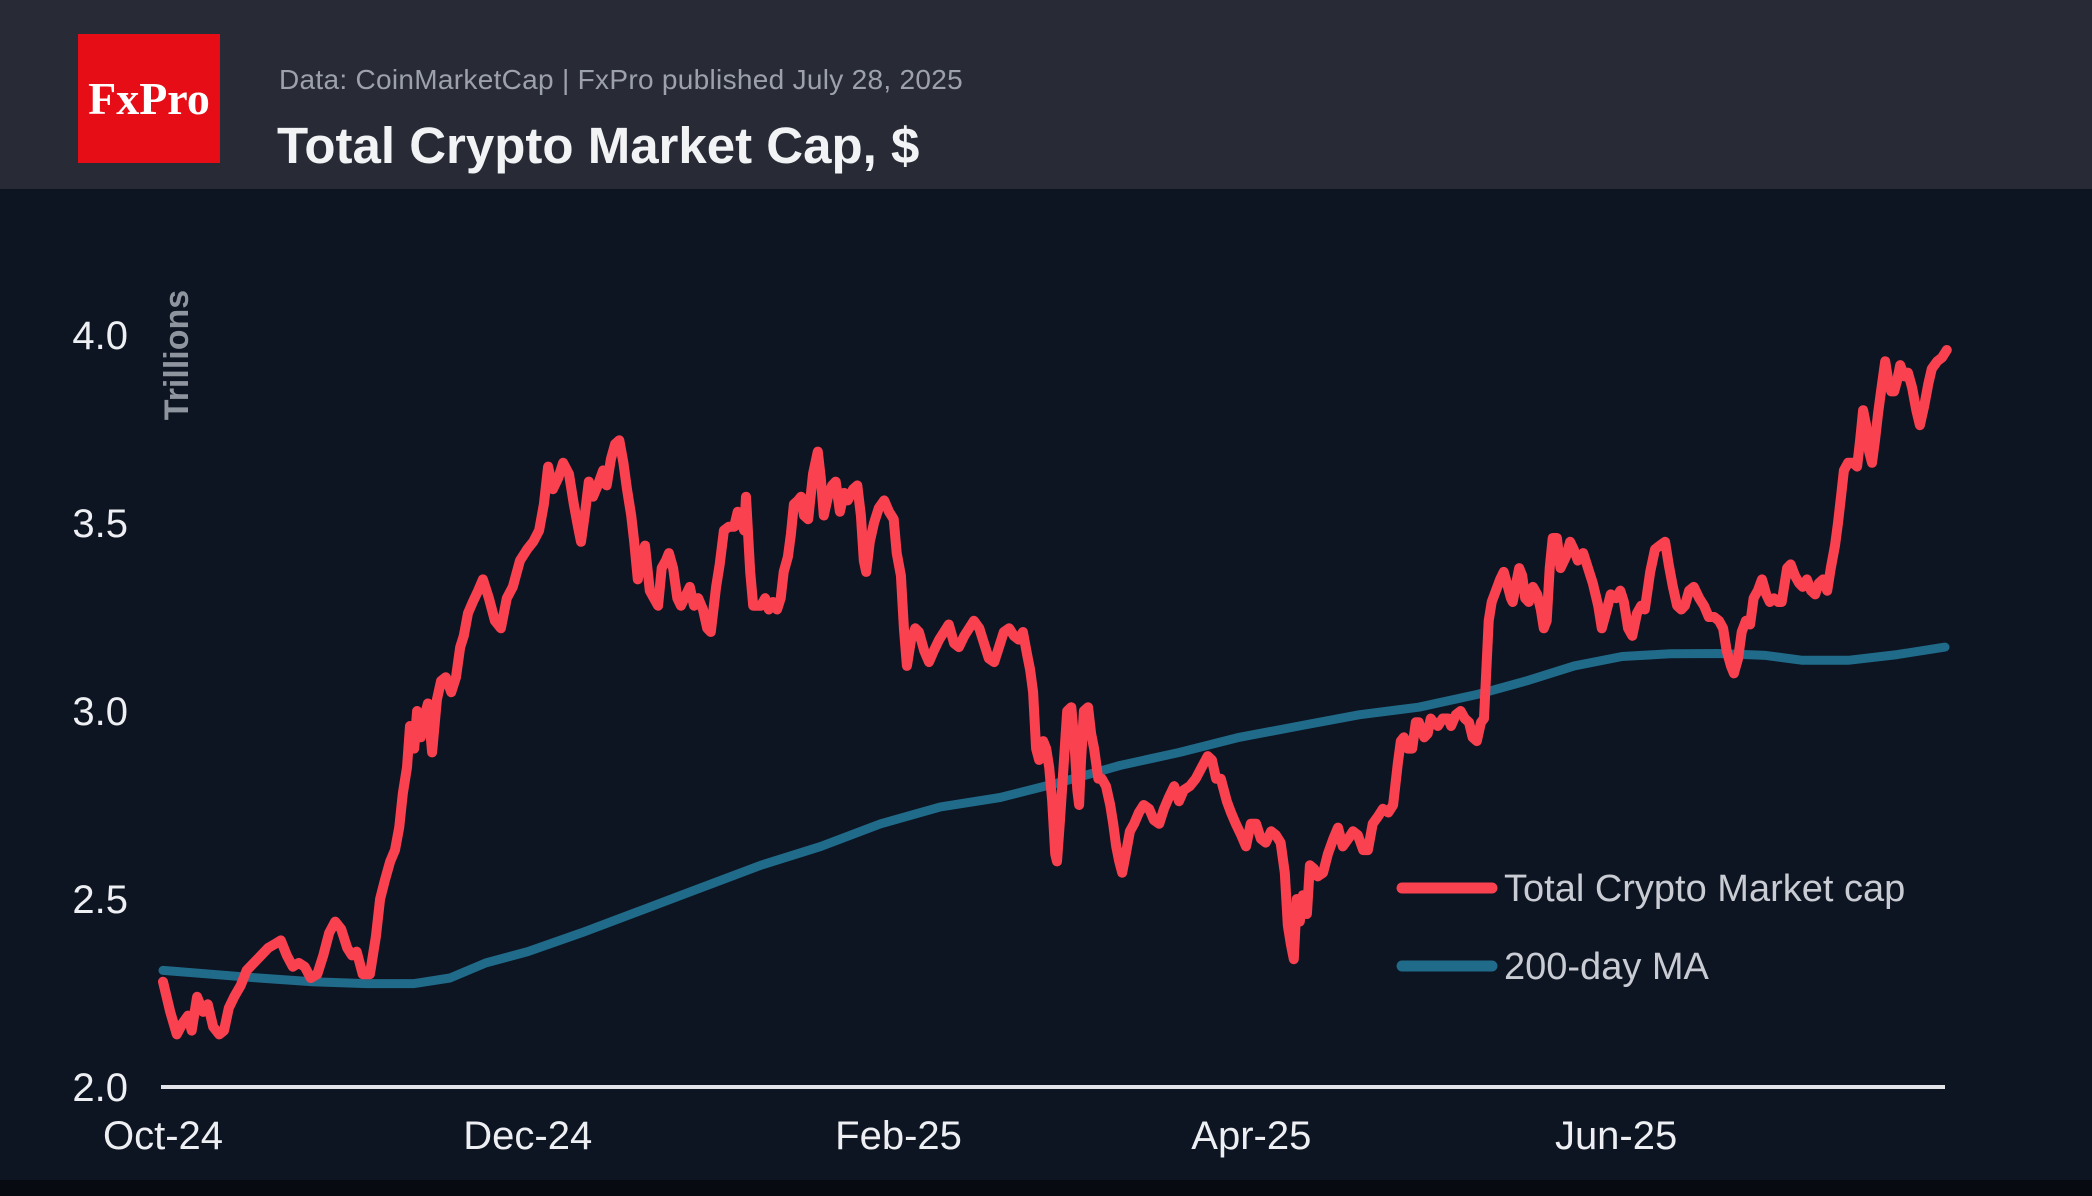 The width and height of the screenshot is (2092, 1196). What do you see at coordinates (100, 524) in the screenshot?
I see `y-tick-label: 3.5` at bounding box center [100, 524].